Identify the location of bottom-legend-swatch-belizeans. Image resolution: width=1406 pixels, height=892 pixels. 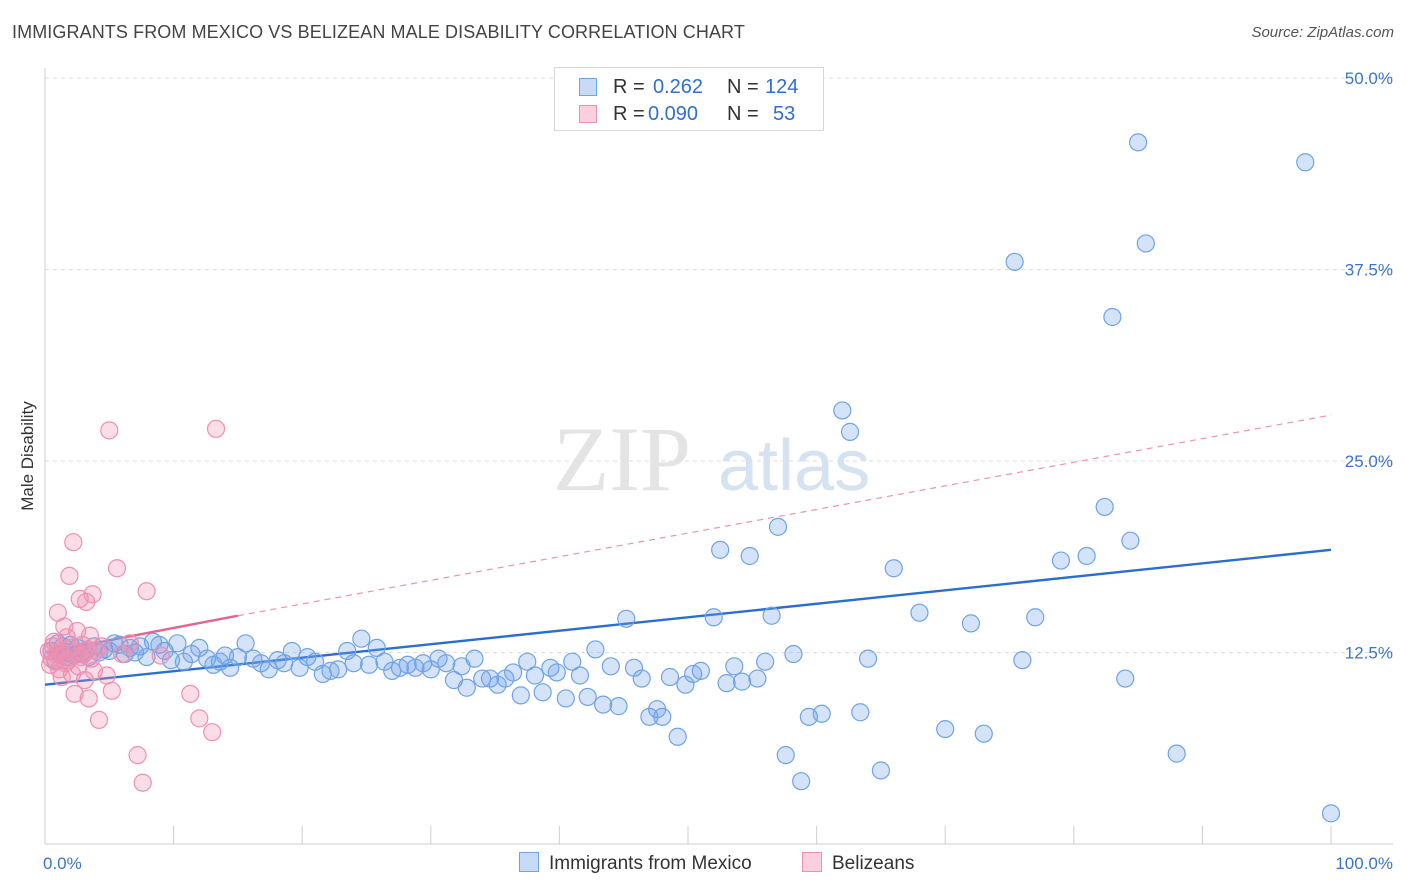
(812, 862).